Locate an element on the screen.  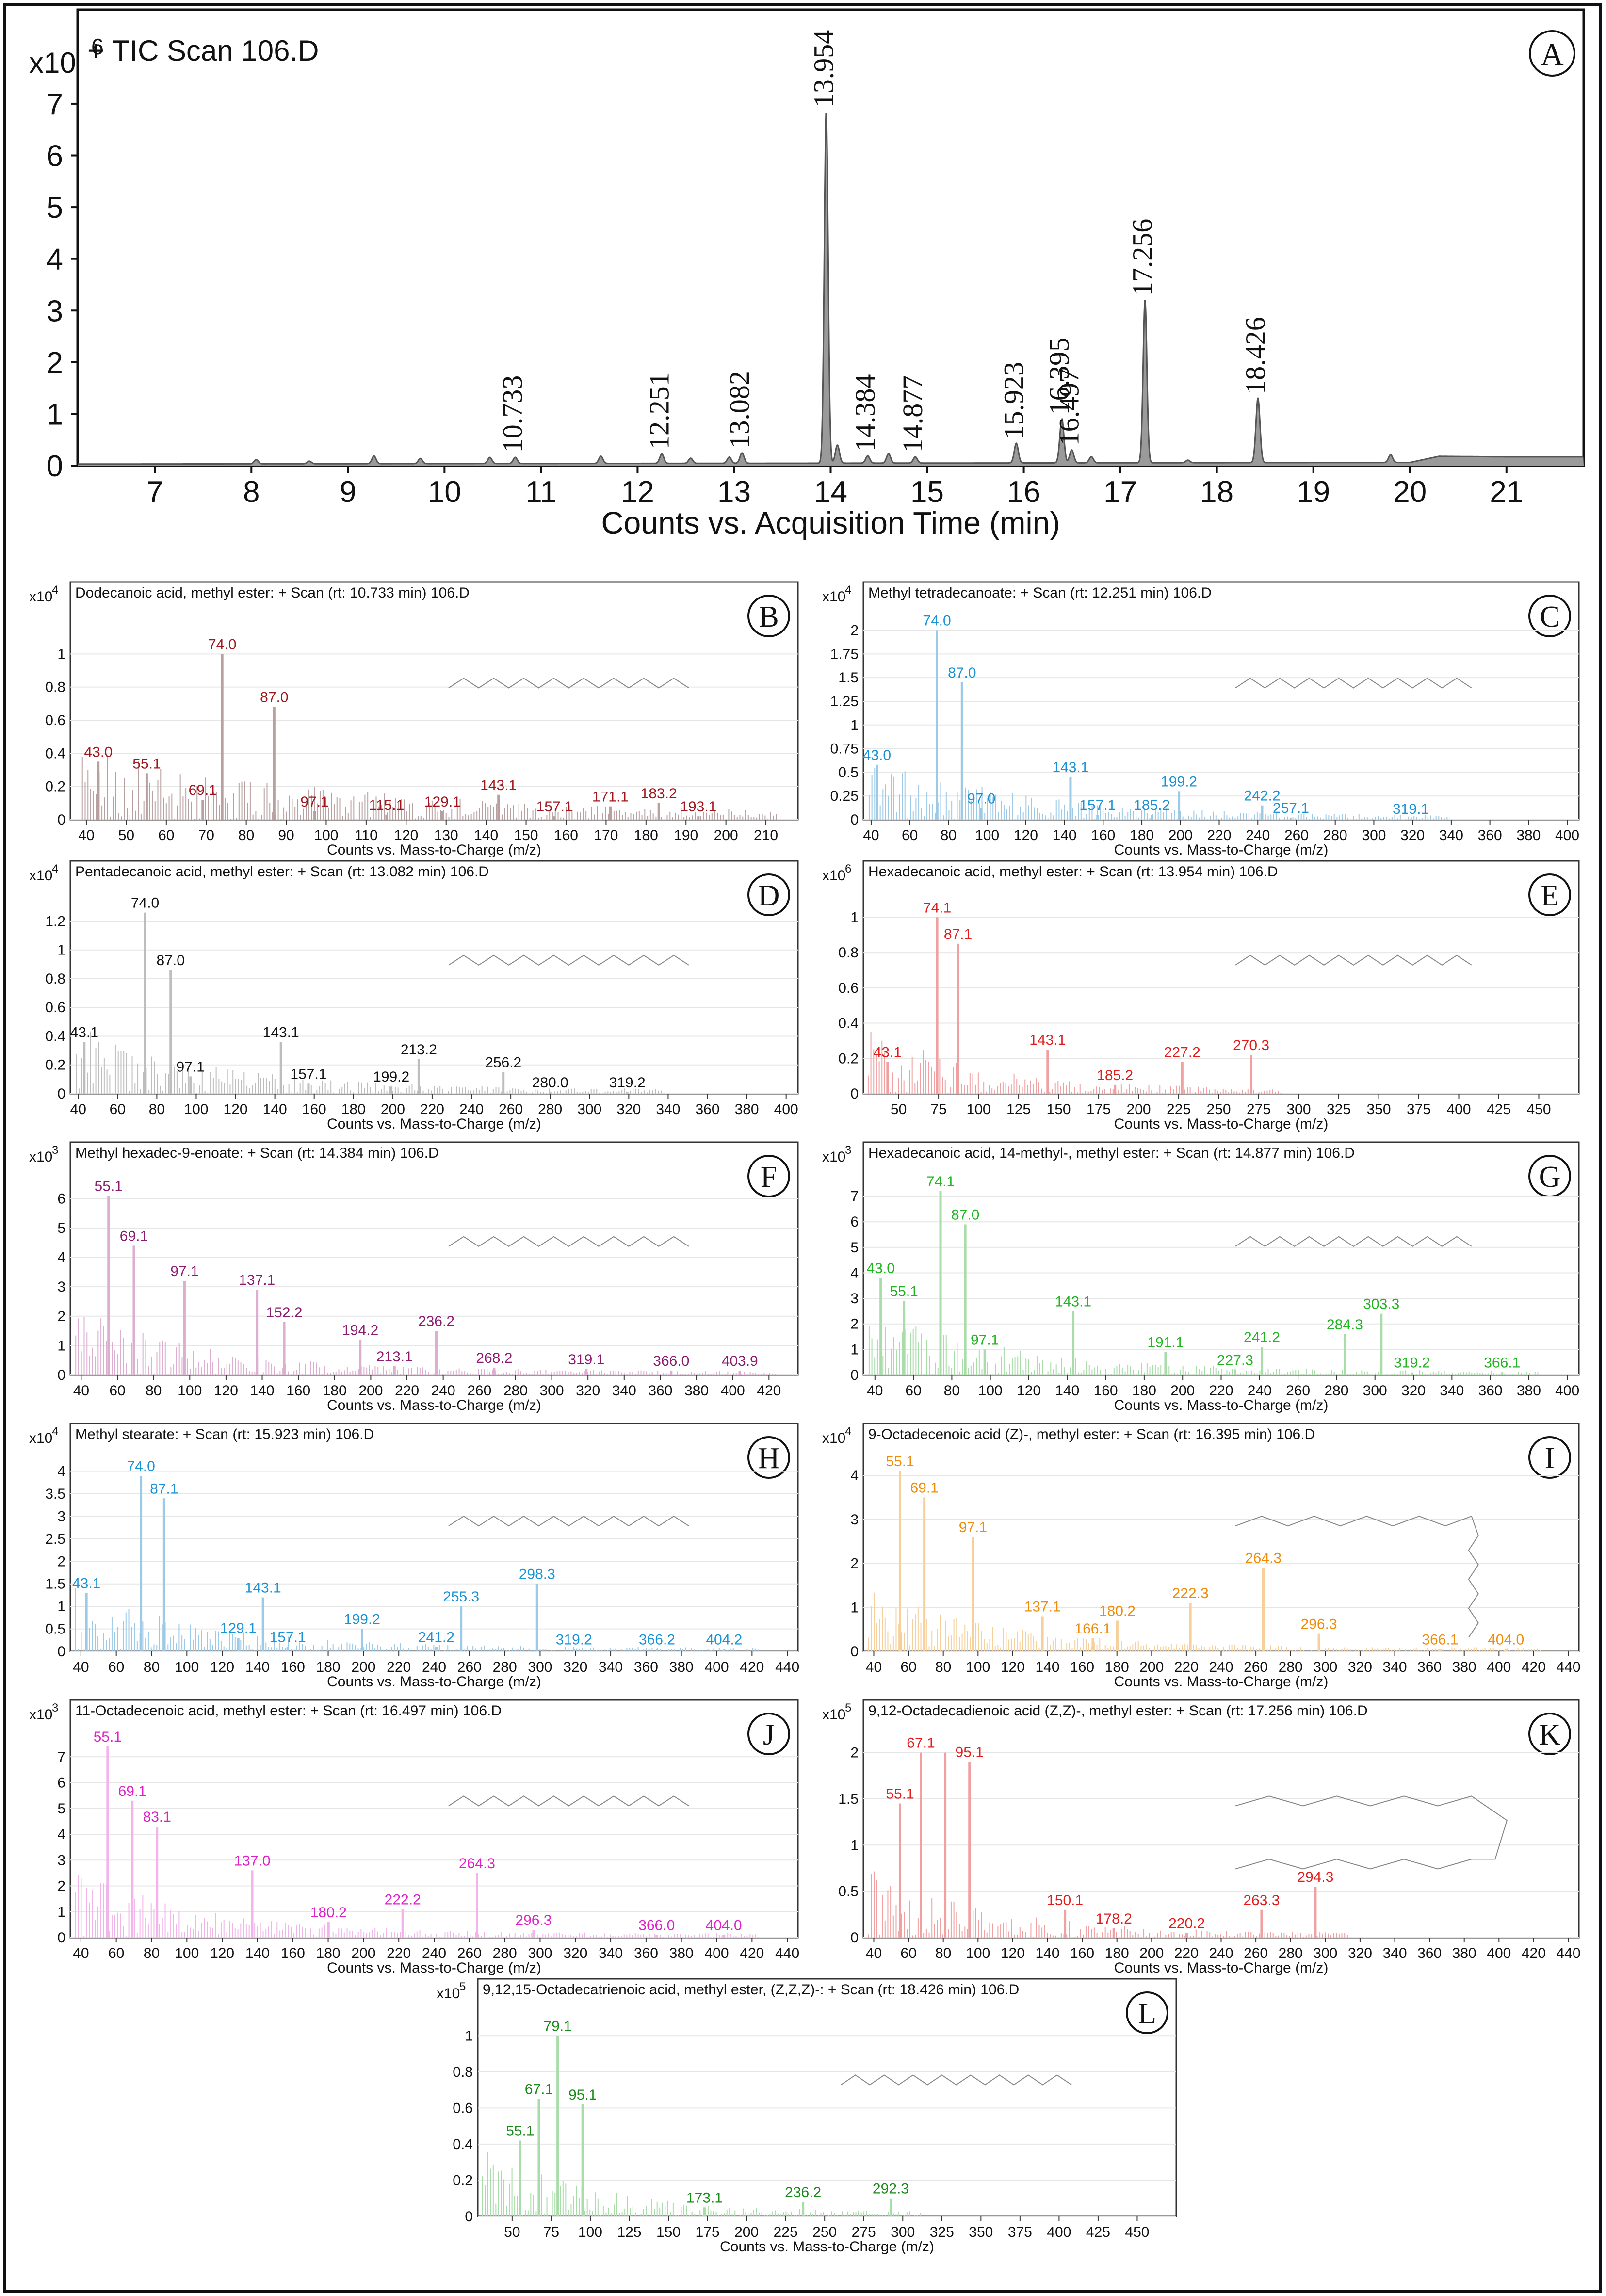
peak-label-g: 284.3 is located at coordinates (1345, 1325).